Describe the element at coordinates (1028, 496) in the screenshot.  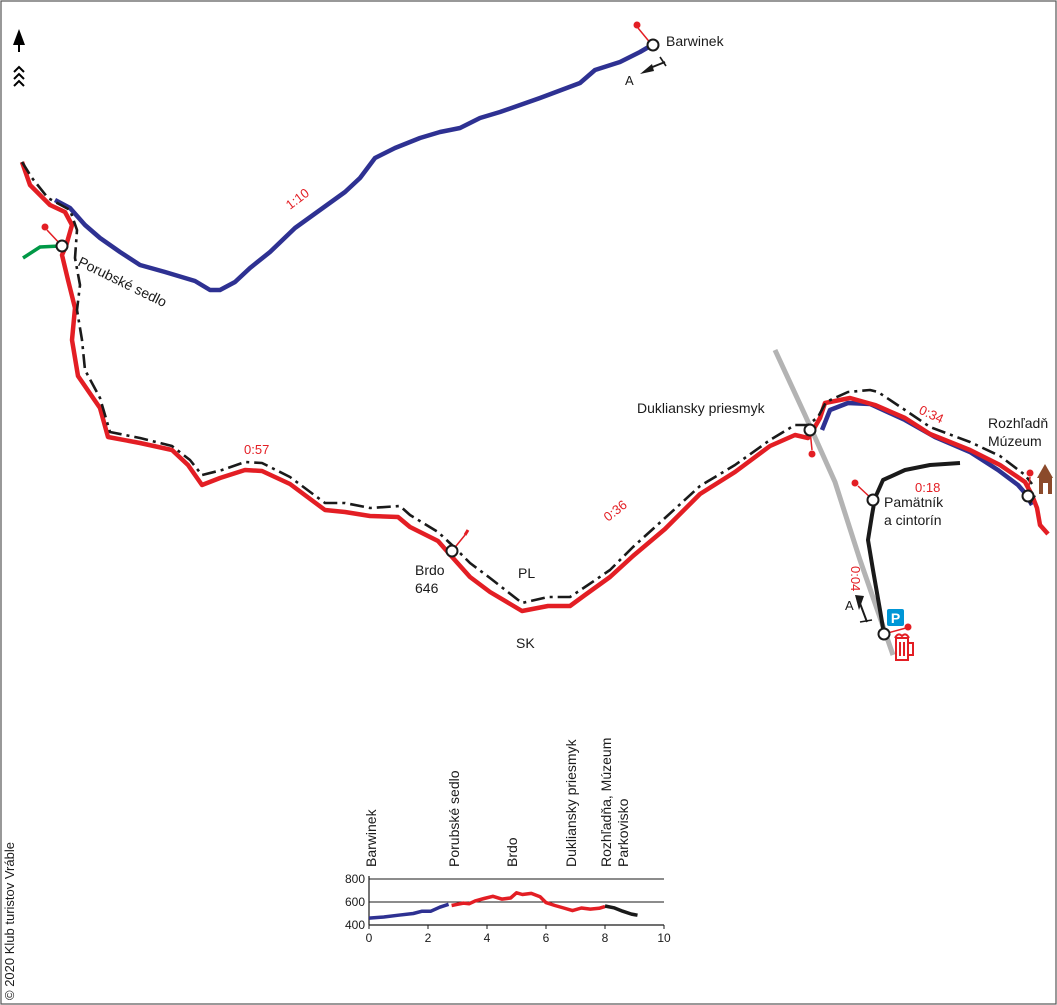
I see `waypoint-rozhladna` at that location.